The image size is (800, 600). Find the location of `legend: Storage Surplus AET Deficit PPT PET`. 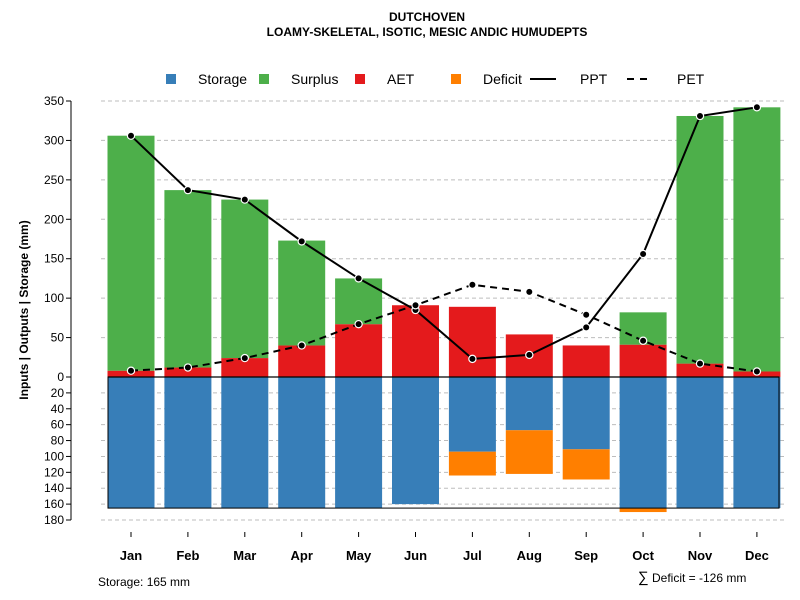

legend: Storage Surplus AET Deficit PPT PET is located at coordinates (435, 79).